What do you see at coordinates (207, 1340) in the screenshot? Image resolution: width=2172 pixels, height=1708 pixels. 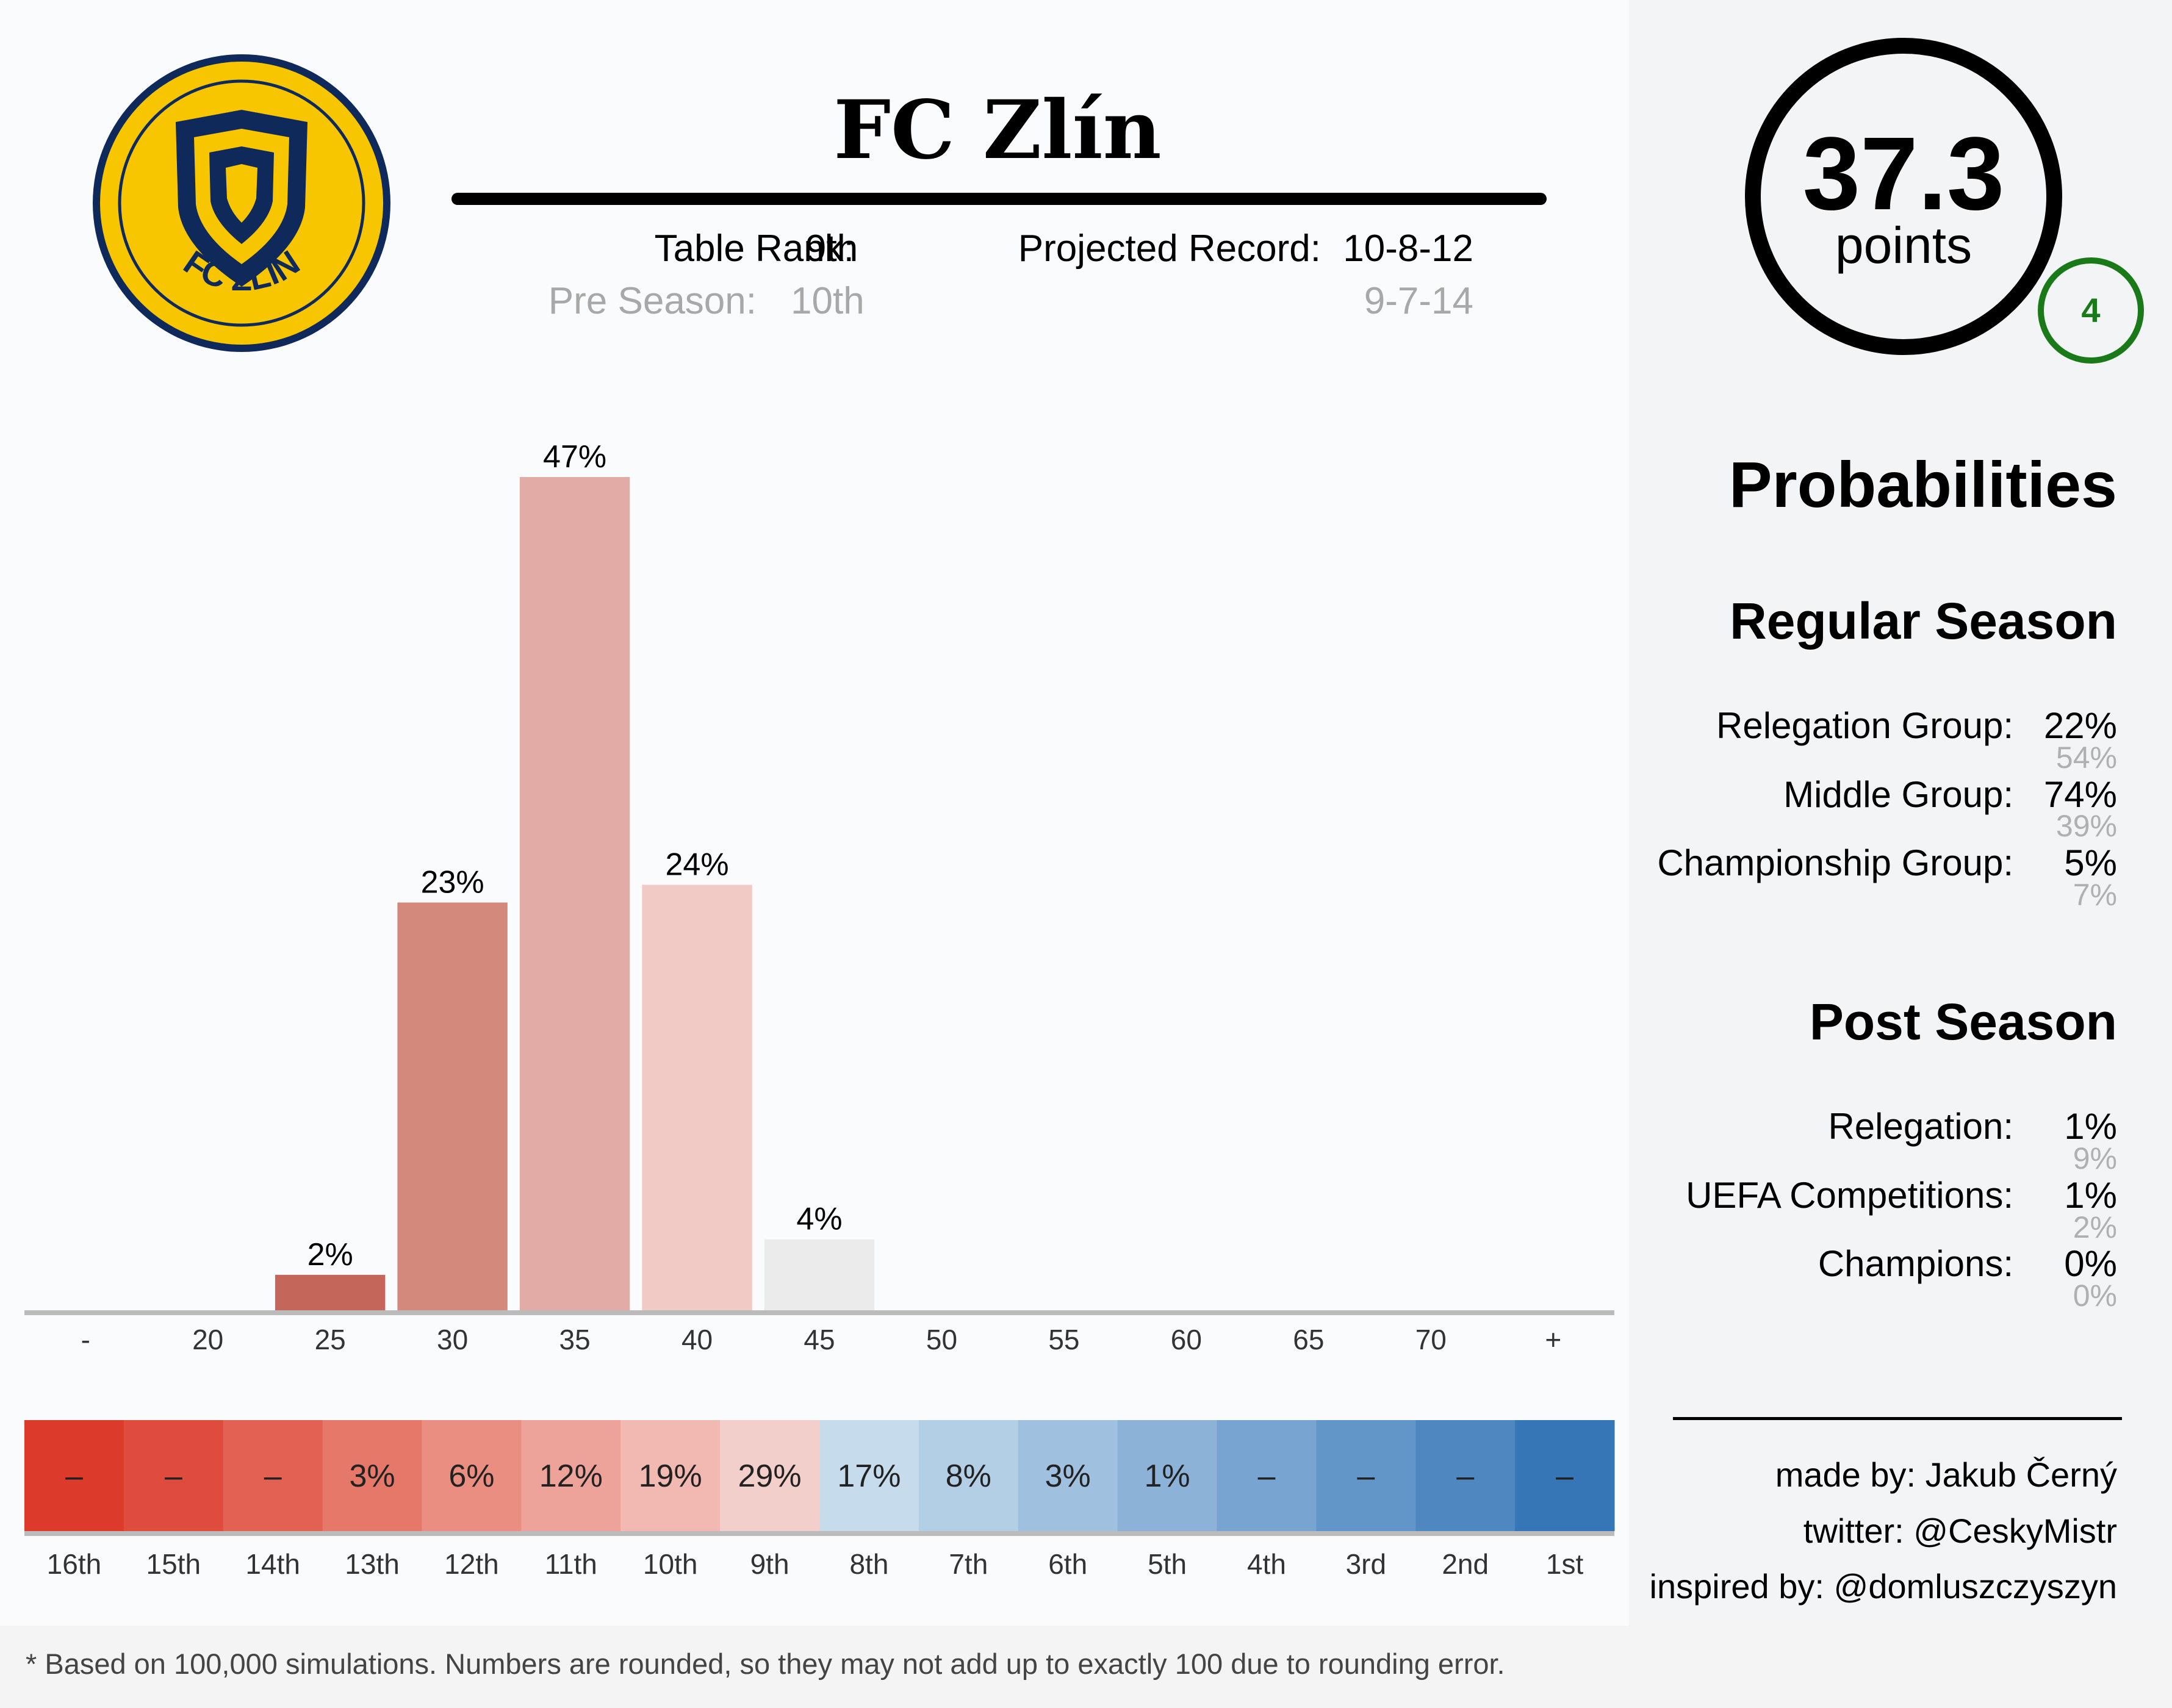 I see `histogram-tick-label: 20` at bounding box center [207, 1340].